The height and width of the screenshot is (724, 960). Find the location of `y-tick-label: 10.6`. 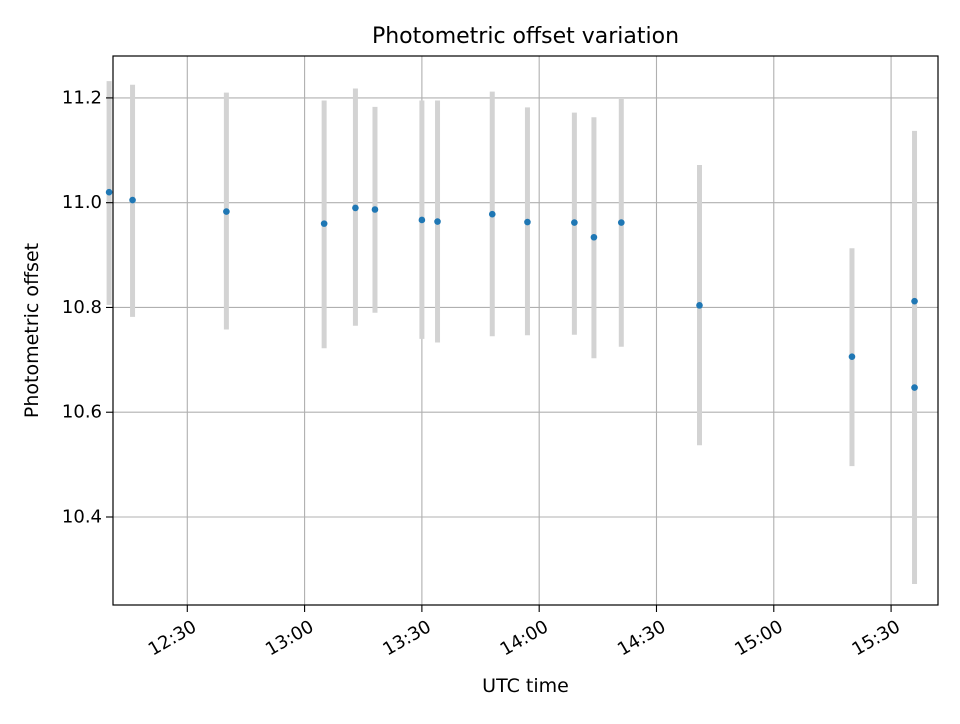

y-tick-label: 10.6 is located at coordinates (82, 412).